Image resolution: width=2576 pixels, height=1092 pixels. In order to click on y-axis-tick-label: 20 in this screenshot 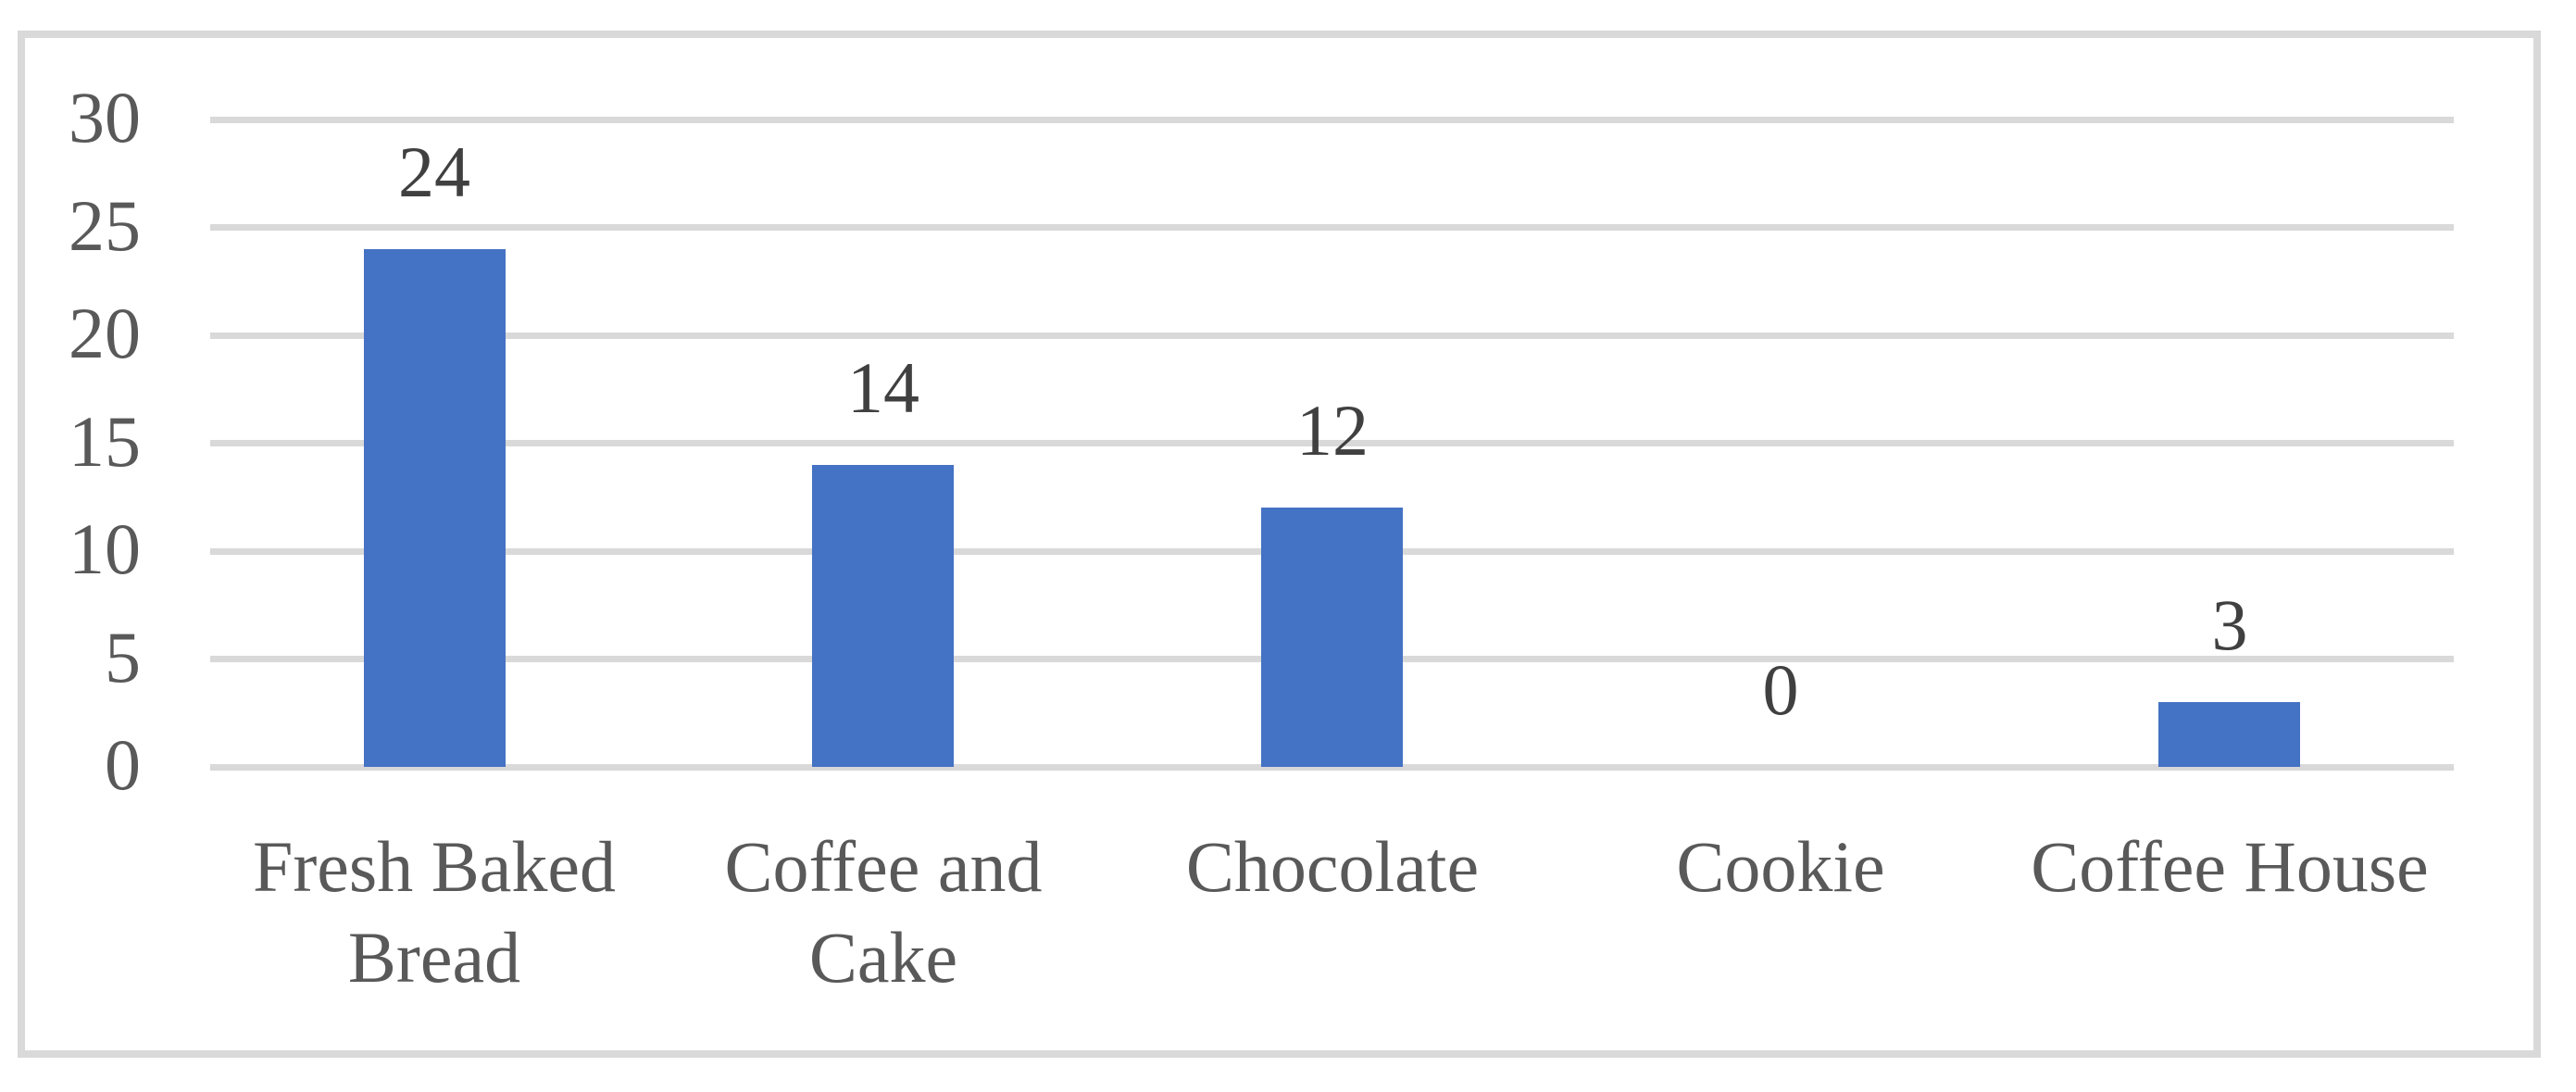, I will do `click(105, 333)`.